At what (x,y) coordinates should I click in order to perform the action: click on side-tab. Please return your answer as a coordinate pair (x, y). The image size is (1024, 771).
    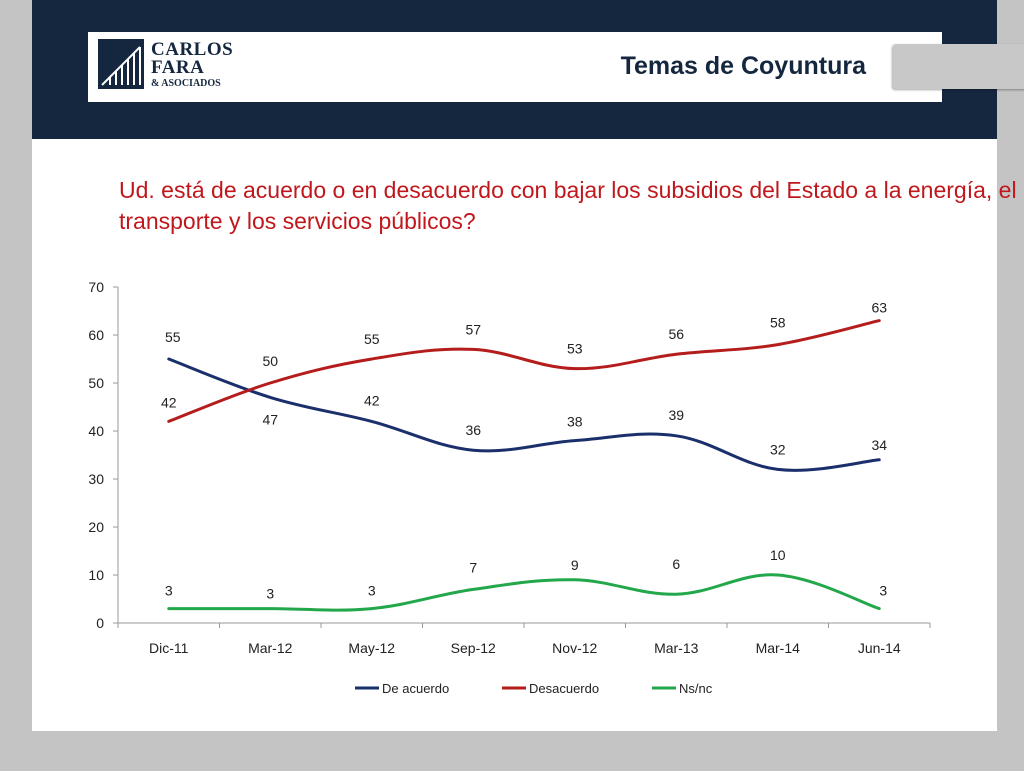
    Looking at the image, I should click on (958, 66).